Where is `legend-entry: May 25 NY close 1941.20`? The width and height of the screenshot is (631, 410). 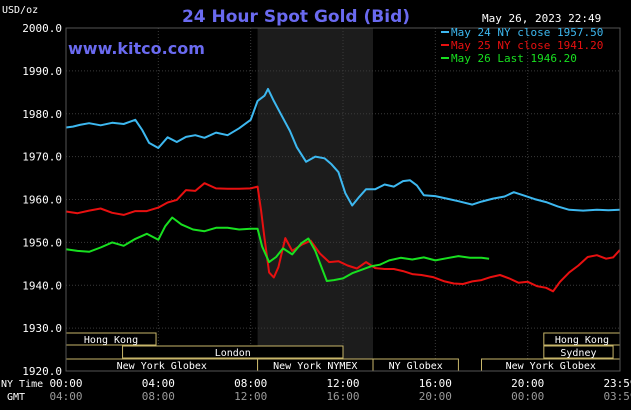
legend-entry: May 25 NY close 1941.20 is located at coordinates (527, 45).